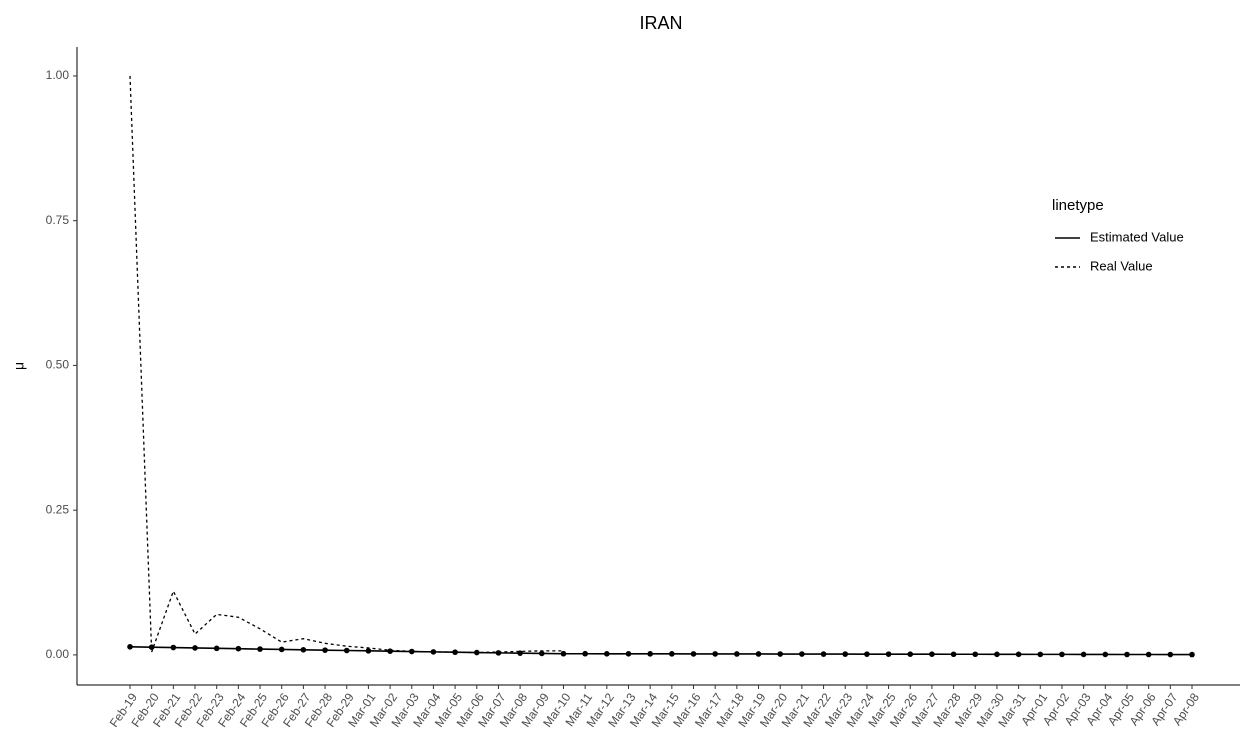 The width and height of the screenshot is (1243, 749). Describe the element at coordinates (58, 365) in the screenshot. I see `y-tick-label: 0.50` at that location.